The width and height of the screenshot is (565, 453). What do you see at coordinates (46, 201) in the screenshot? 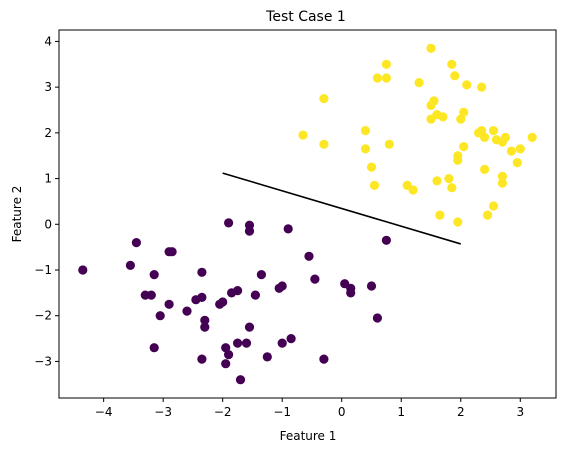
I see `y-axis-ticks: −3 −2 −1 0 1 2 3 4` at bounding box center [46, 201].